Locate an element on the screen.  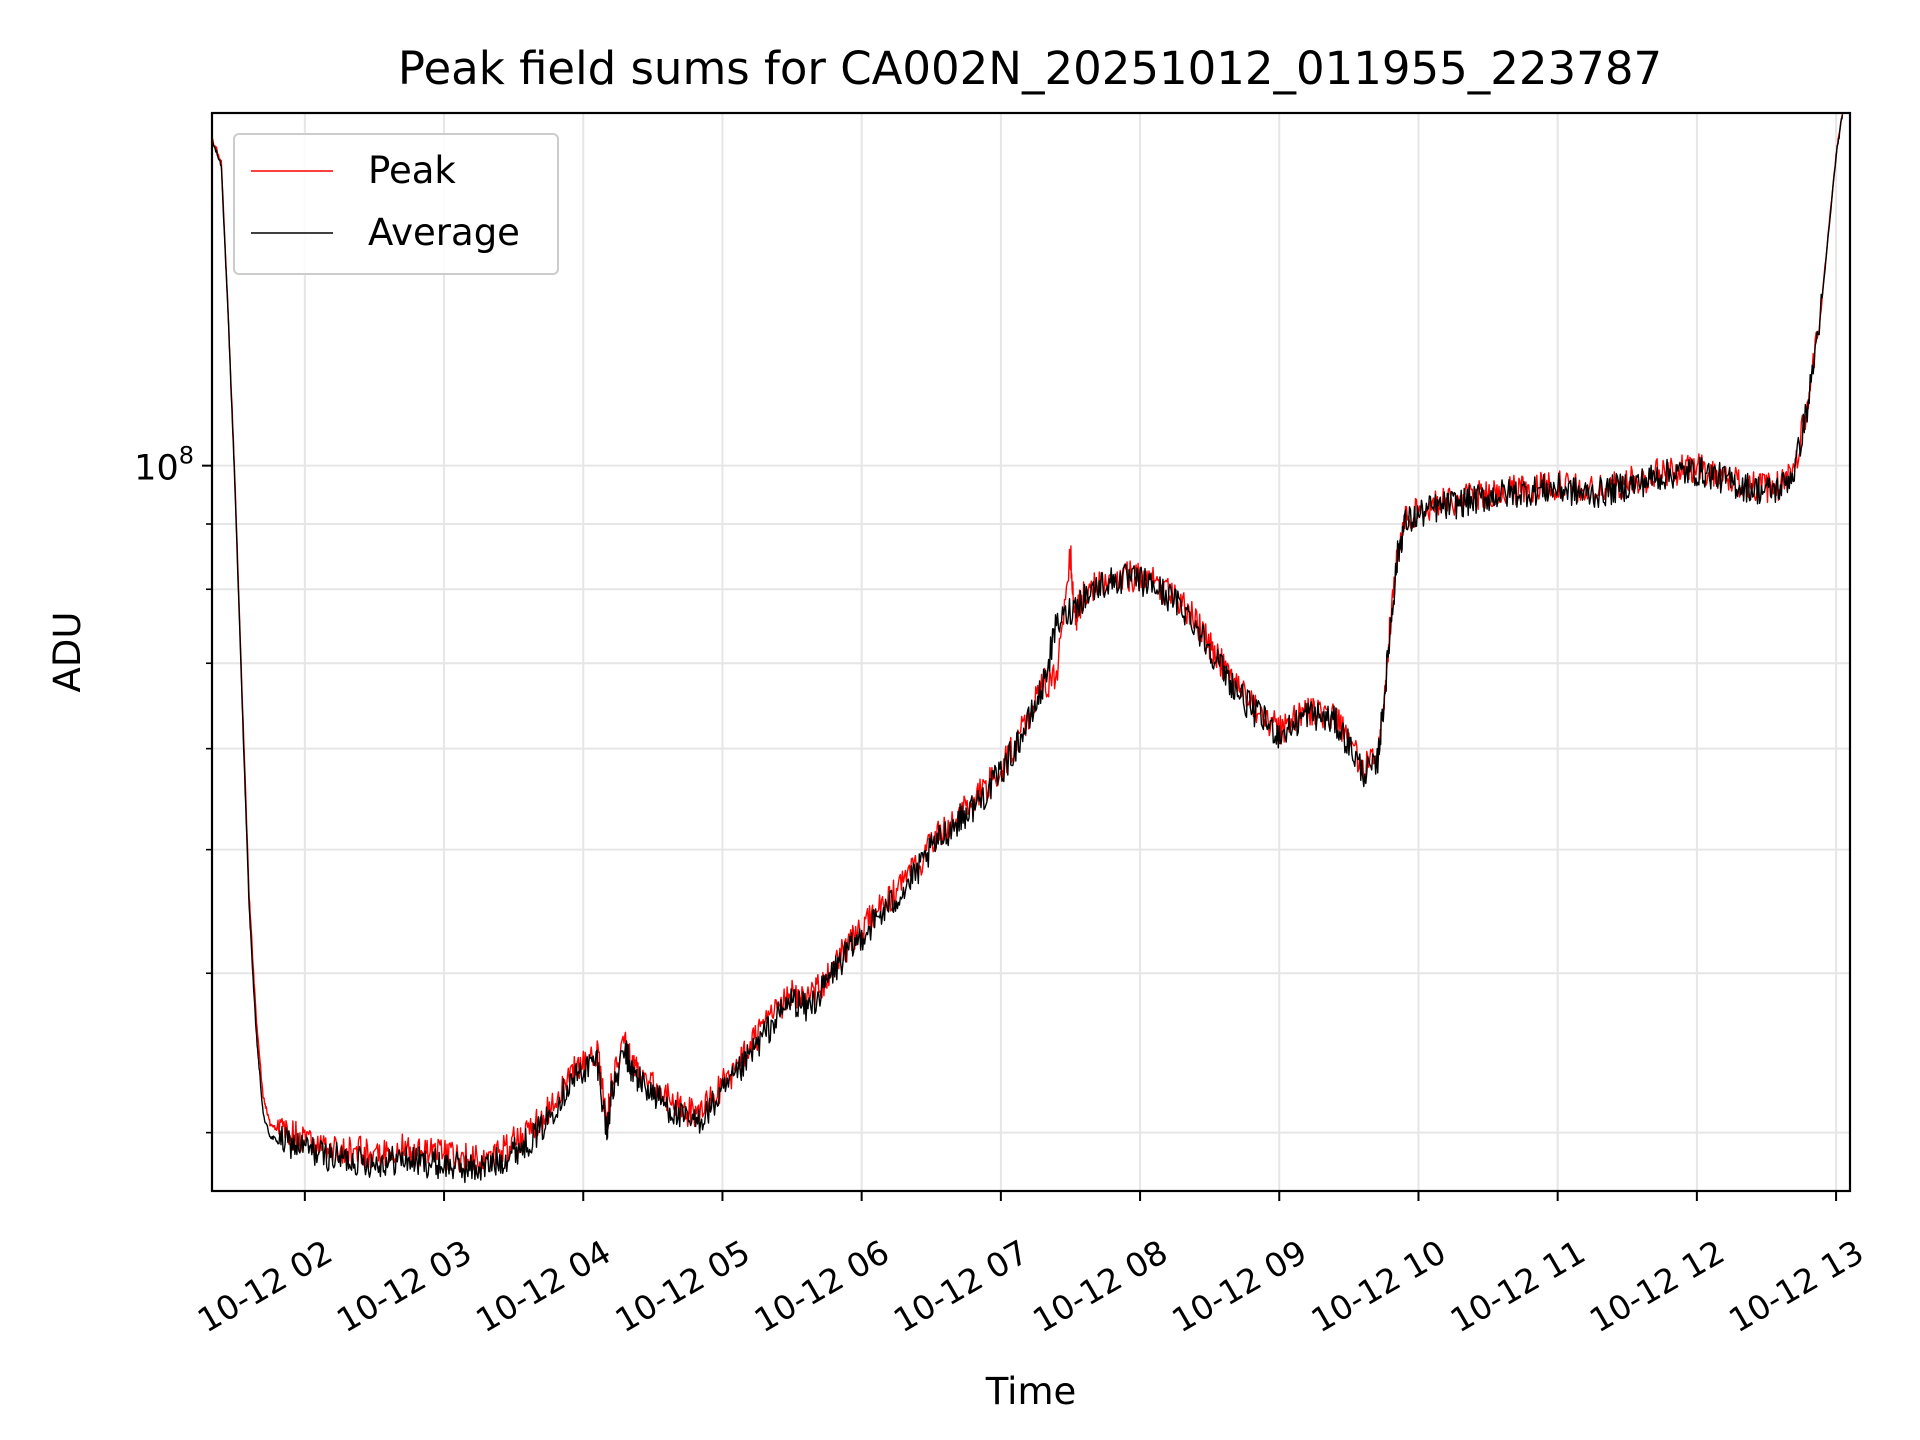
legend: Peak Average is located at coordinates (396, 204).